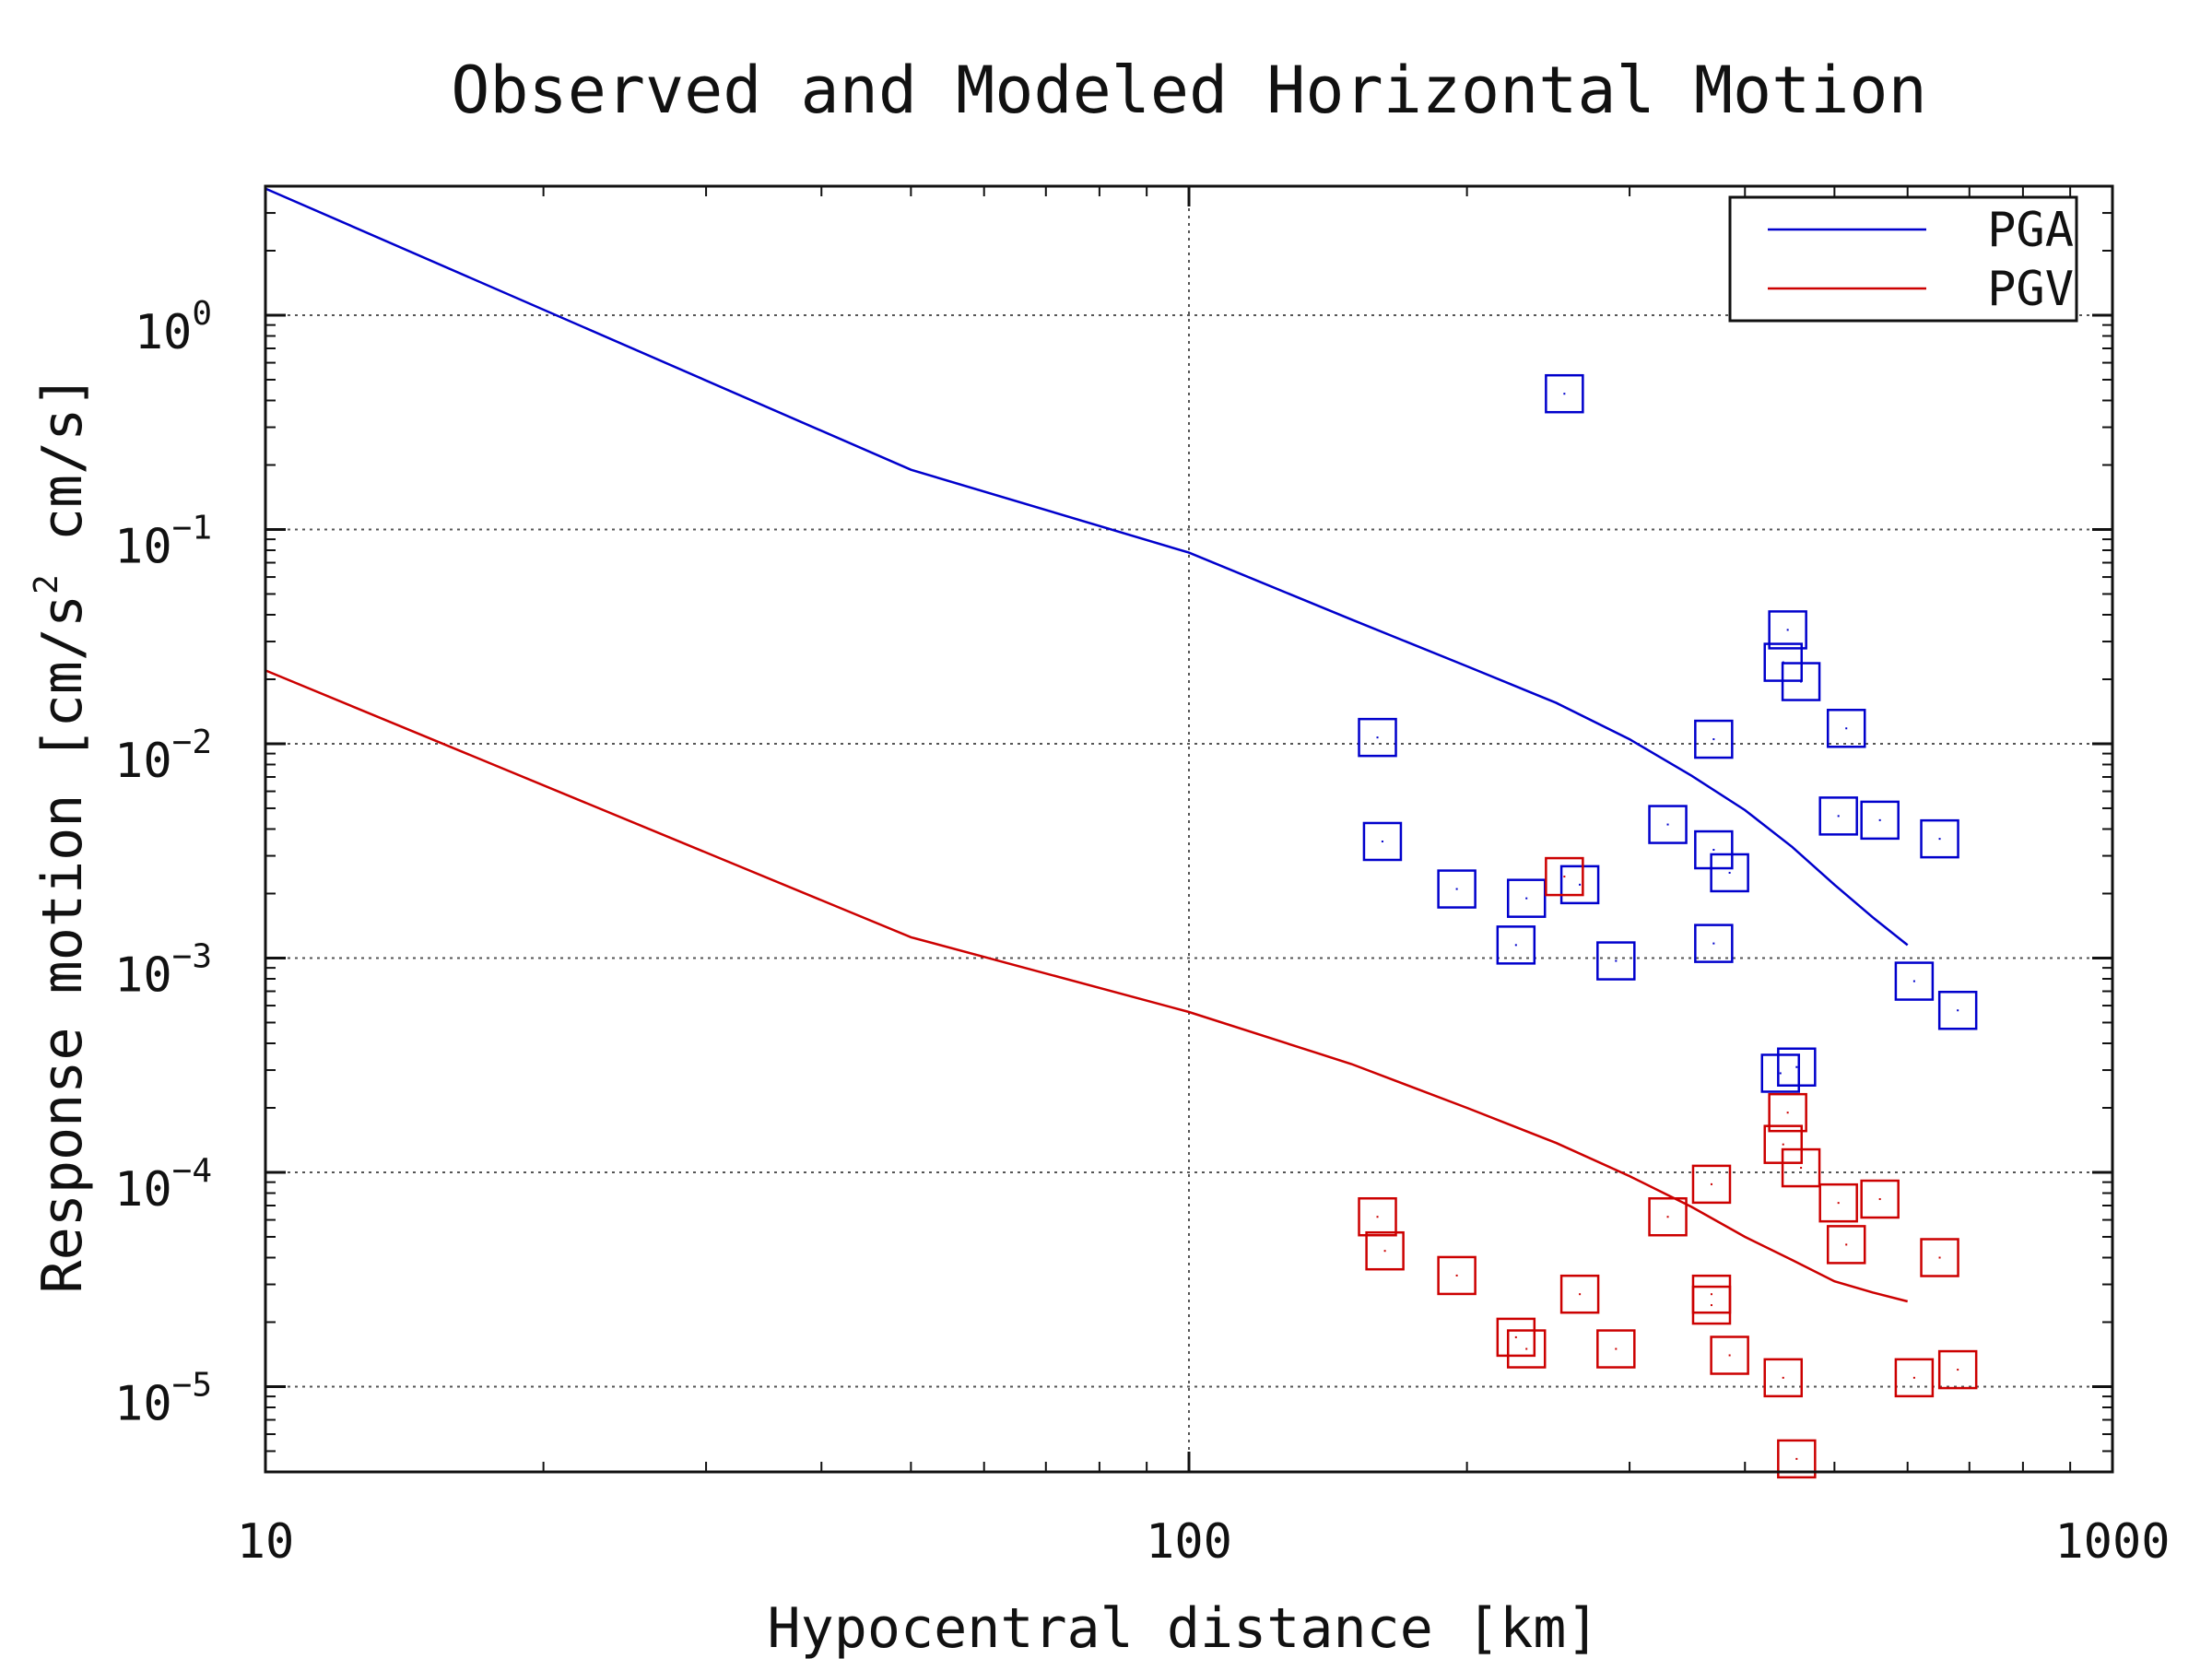 This screenshot has width=2212, height=1659. What do you see at coordinates (163, 1398) in the screenshot?
I see `y-tick-label: 10⁻⁵` at bounding box center [163, 1398].